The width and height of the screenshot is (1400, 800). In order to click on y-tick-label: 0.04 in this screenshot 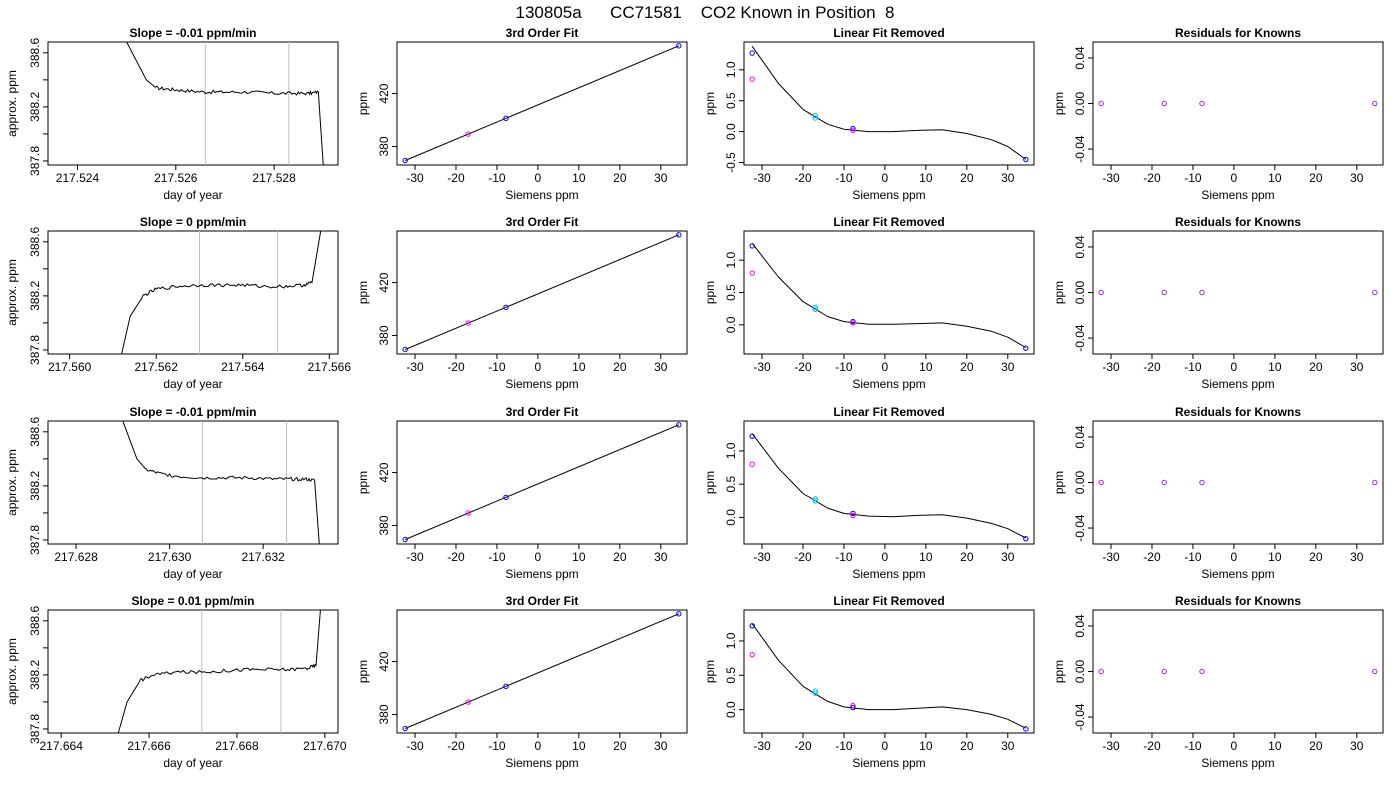, I will do `click(1080, 626)`.